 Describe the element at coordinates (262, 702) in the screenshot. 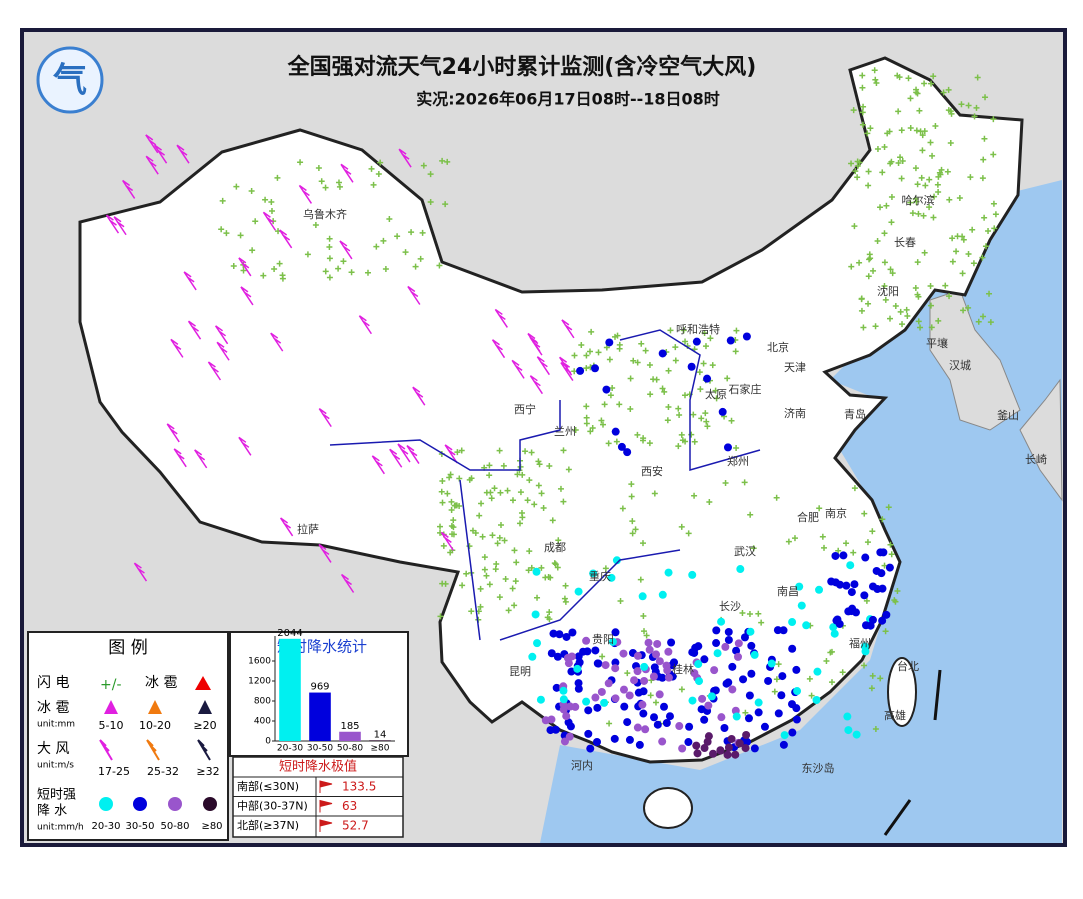

I see `y-tick-label: 800` at that location.